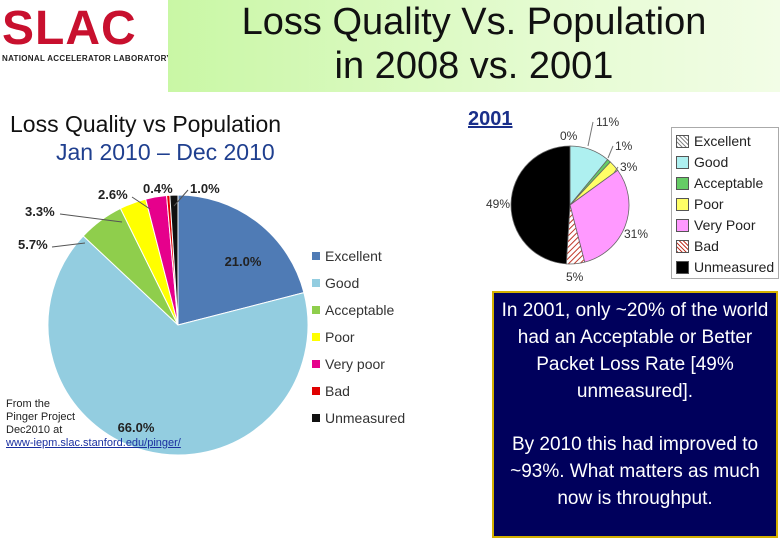  I want to click on legend-2010-item-very-poor: Very poor, so click(348, 364).